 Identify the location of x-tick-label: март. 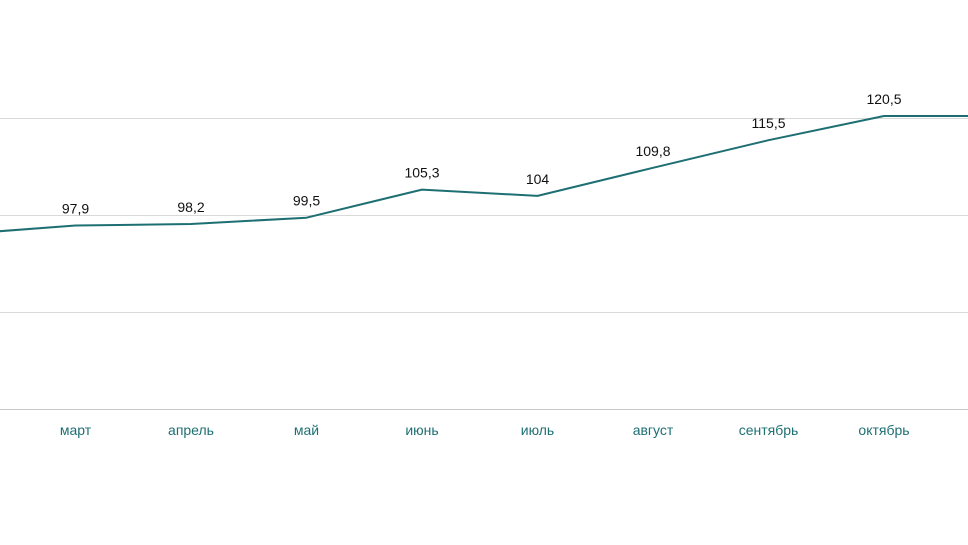
(76, 430).